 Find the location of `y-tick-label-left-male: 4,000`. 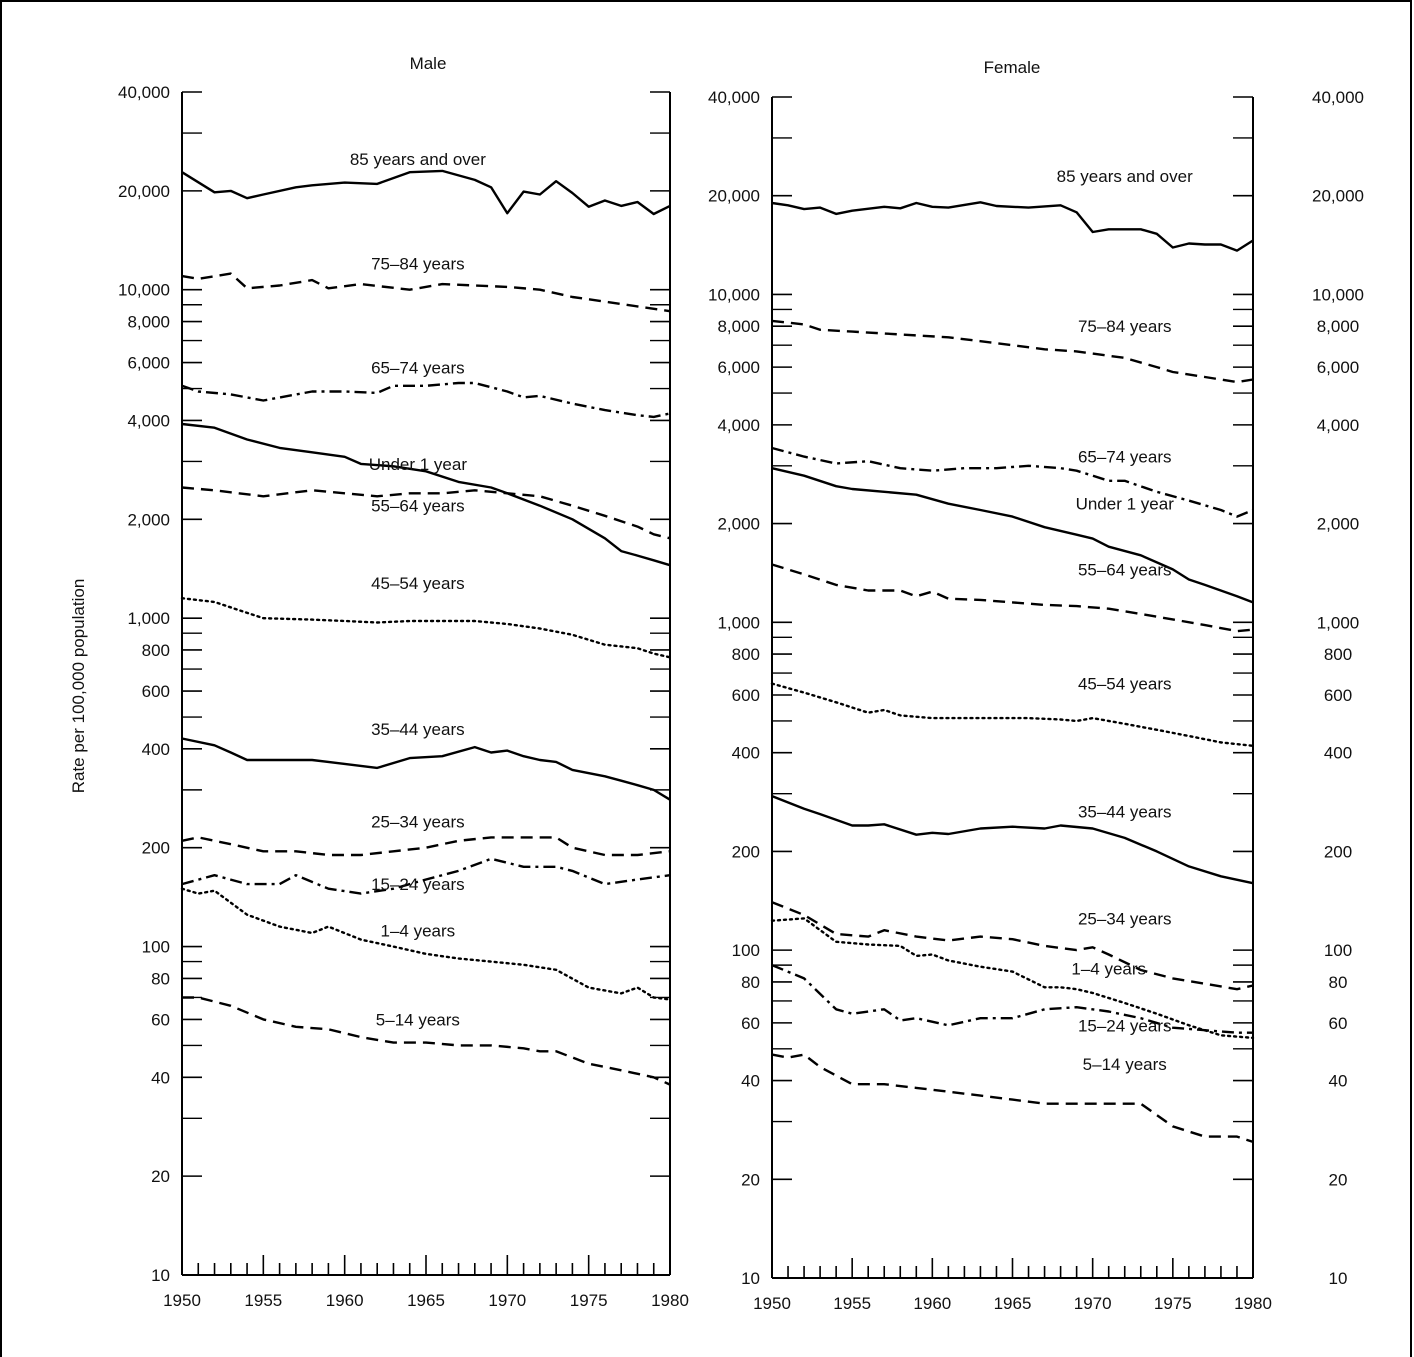

y-tick-label-left-male: 4,000 is located at coordinates (148, 420).